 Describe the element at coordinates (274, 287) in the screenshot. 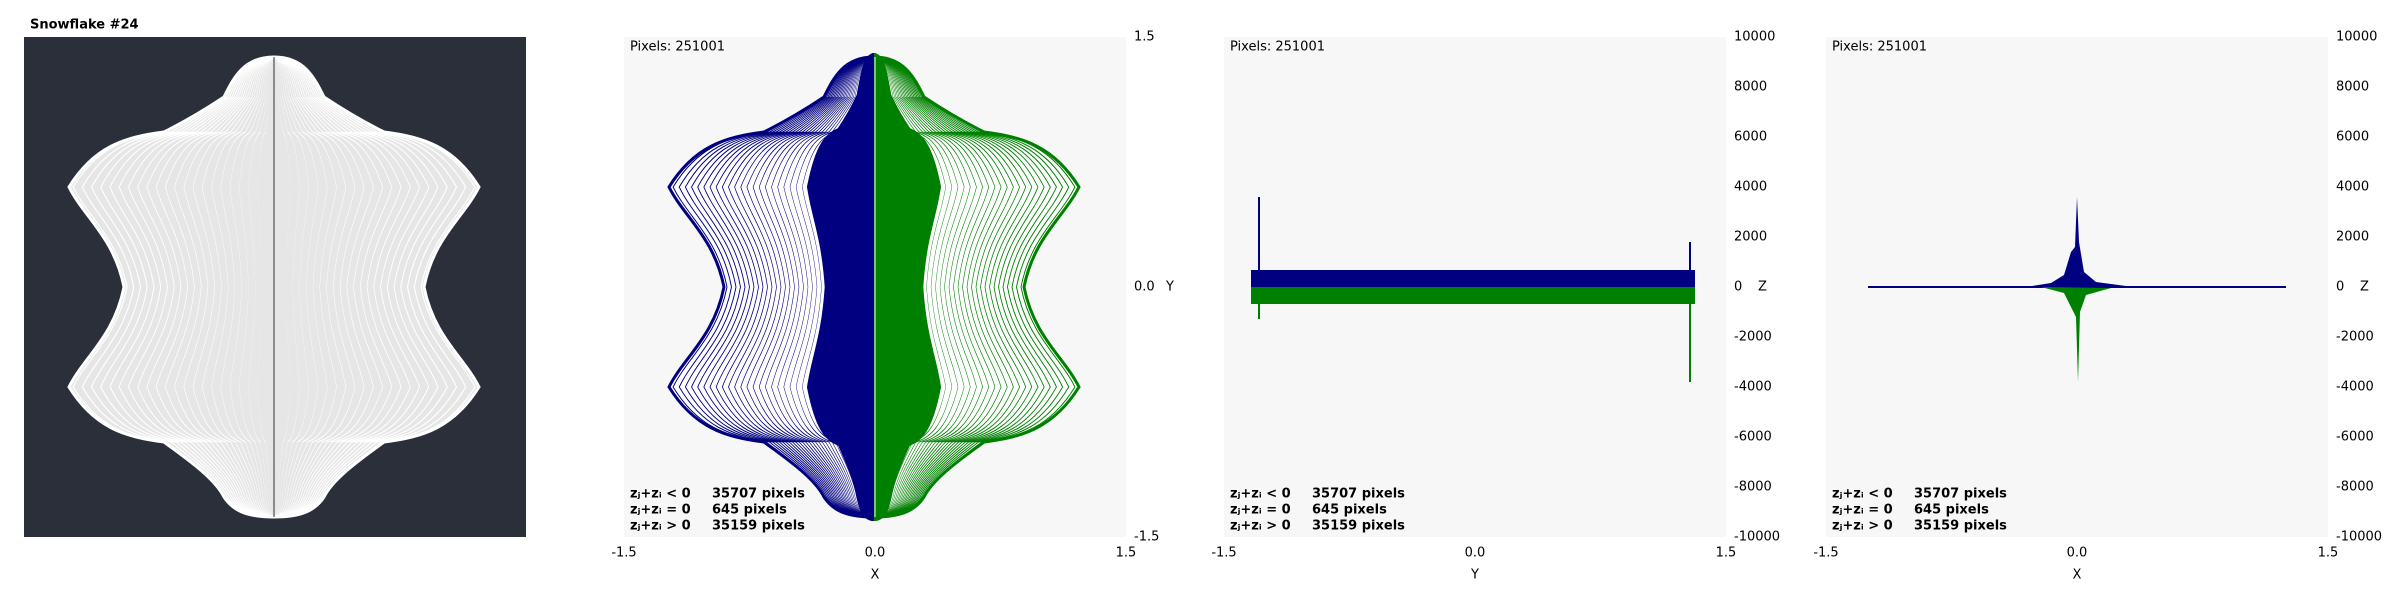

I see `snowflake-render` at that location.